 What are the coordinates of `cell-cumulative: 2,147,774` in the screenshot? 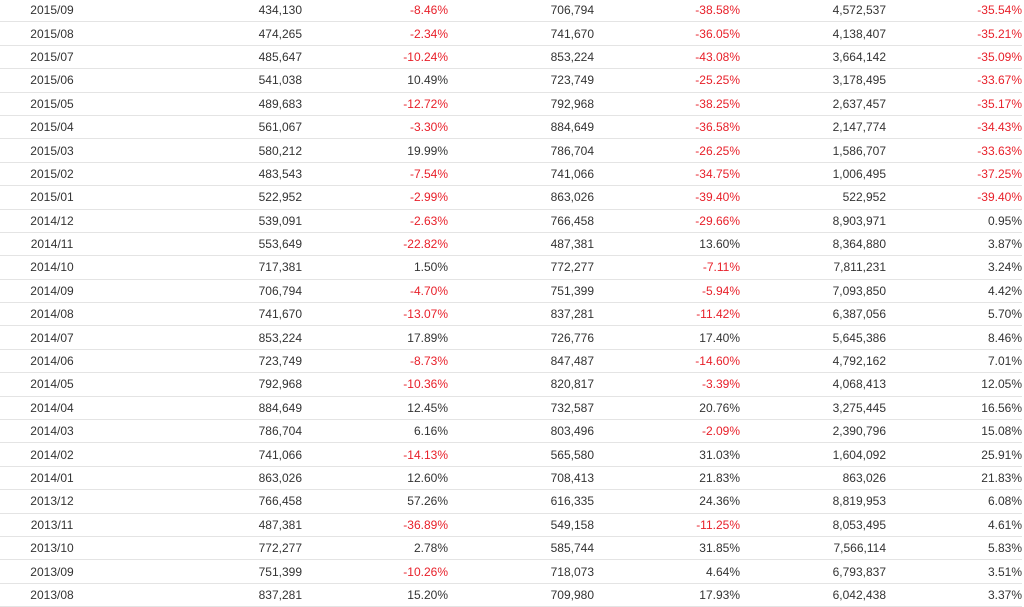 It's located at (813, 127).